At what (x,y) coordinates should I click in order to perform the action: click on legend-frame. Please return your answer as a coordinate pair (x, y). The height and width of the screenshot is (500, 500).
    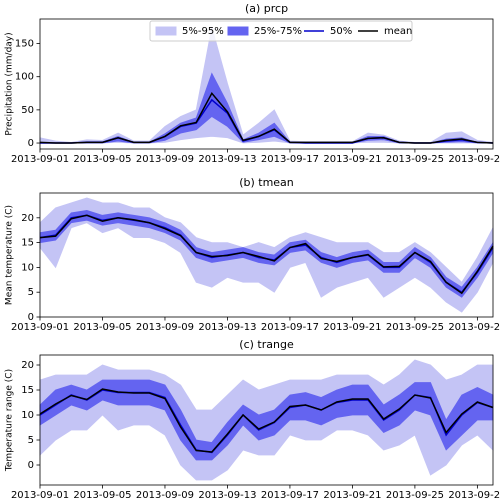
    Looking at the image, I should click on (281, 31).